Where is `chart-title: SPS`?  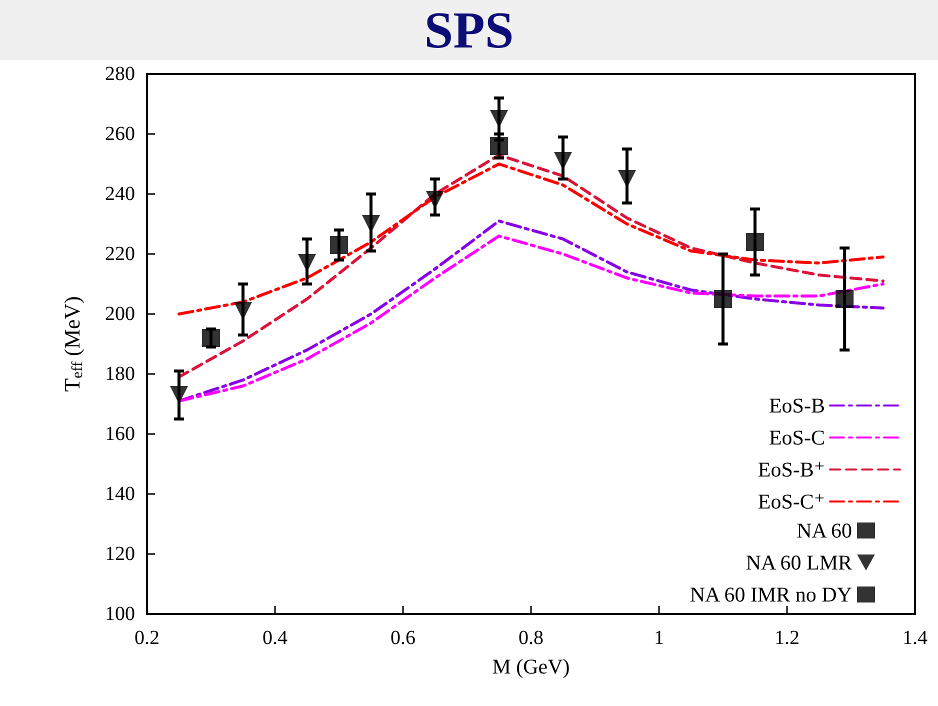 chart-title: SPS is located at coordinates (469, 31).